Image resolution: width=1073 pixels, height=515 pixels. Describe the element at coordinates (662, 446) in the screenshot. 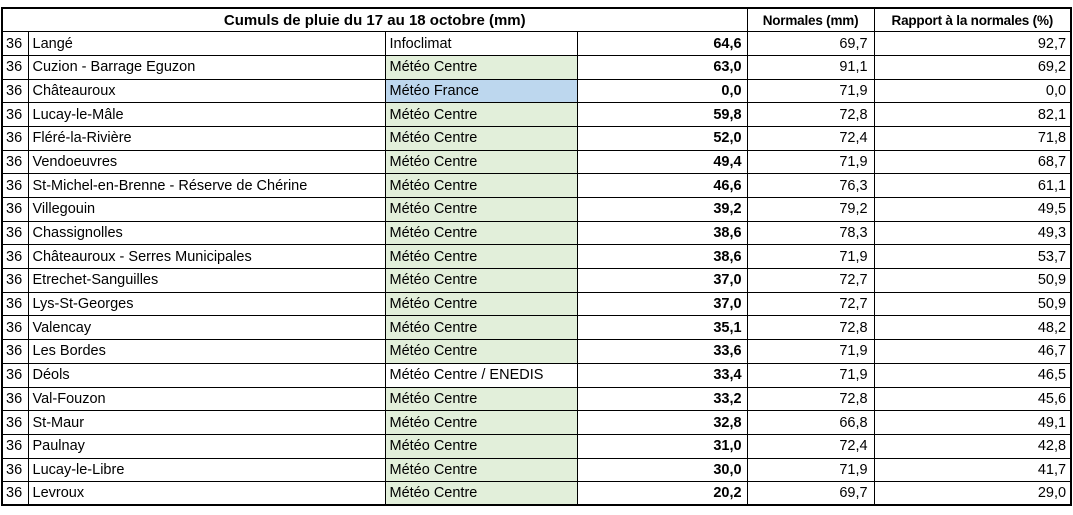

I see `cumul-cell: 31,0` at that location.